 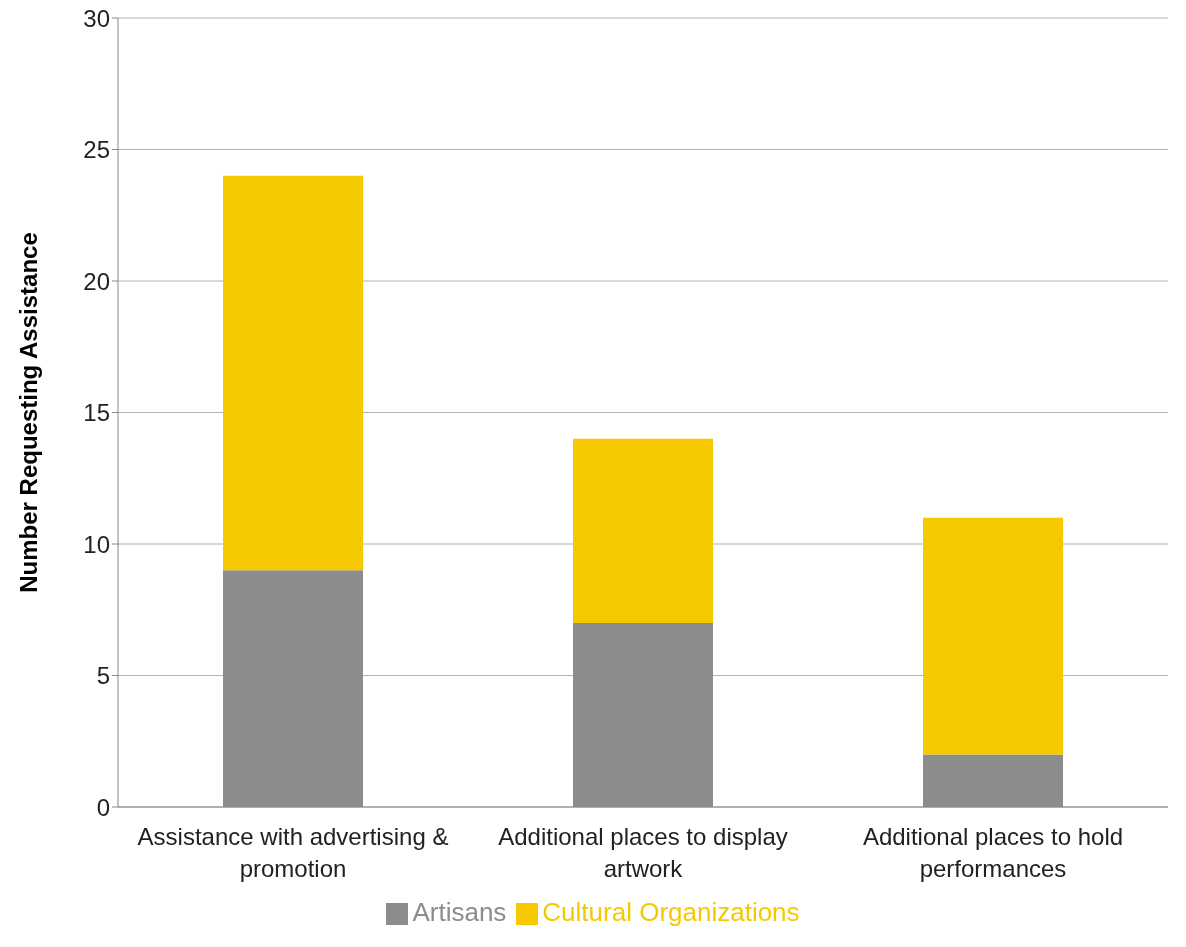 What do you see at coordinates (103, 676) in the screenshot?
I see `y-tick-label: 5` at bounding box center [103, 676].